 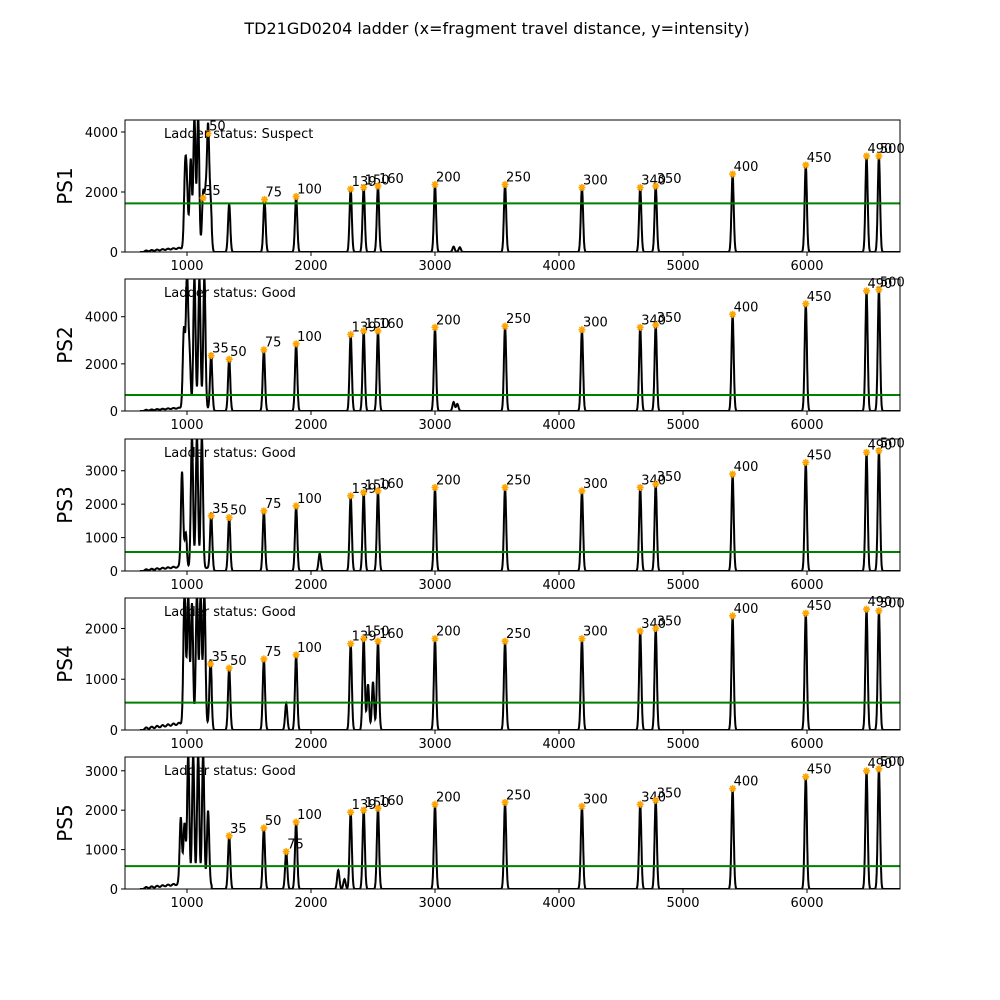 I want to click on ladder-status: Ladder status: Good, so click(x=230, y=771).